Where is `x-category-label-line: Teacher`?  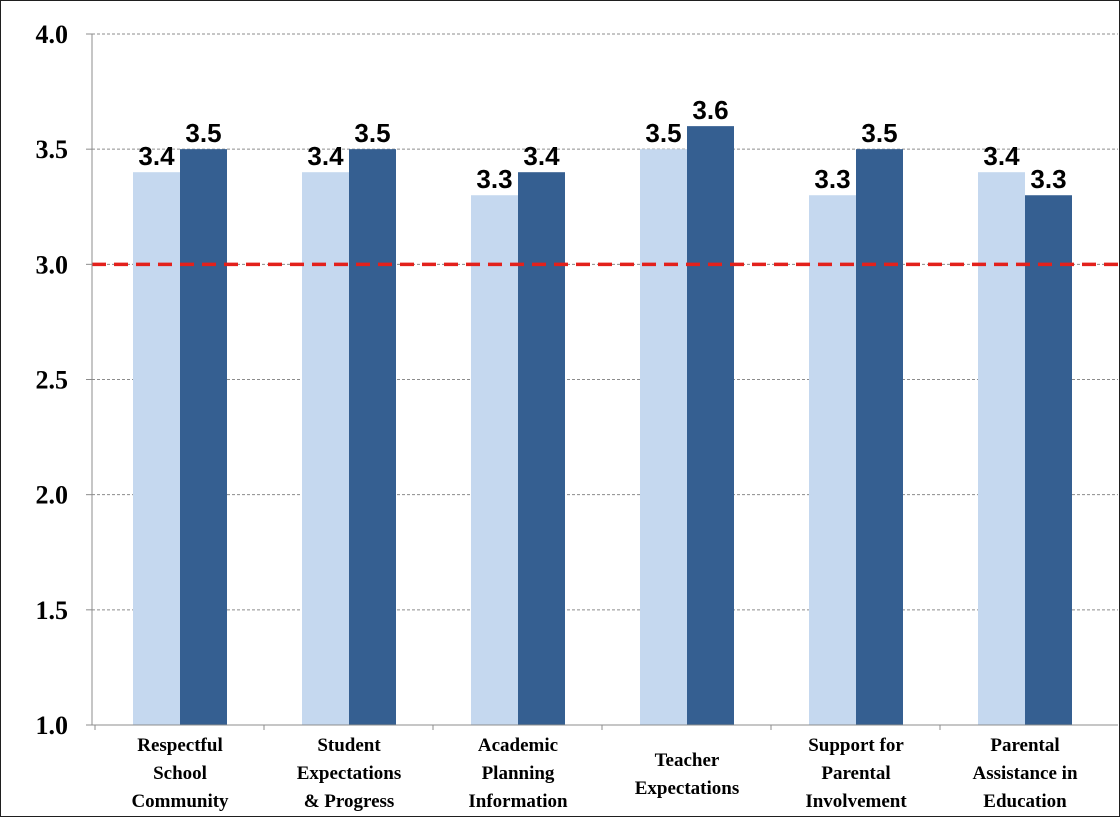 x-category-label-line: Teacher is located at coordinates (687, 760).